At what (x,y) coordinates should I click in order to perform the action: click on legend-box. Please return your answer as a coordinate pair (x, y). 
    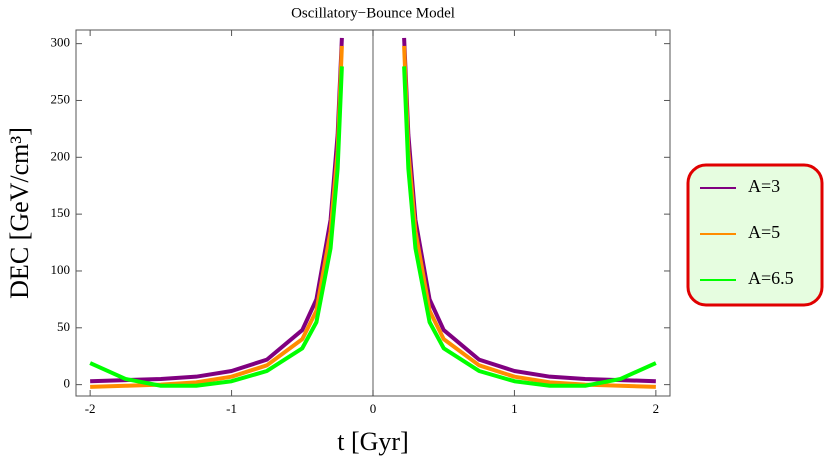
    Looking at the image, I should click on (755, 235).